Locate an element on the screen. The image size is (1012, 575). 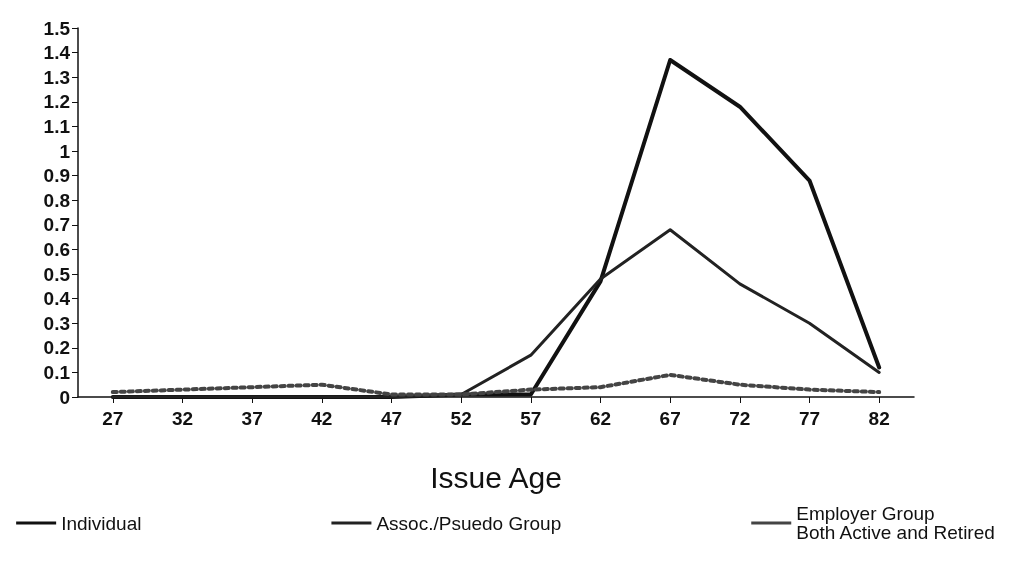
x-tick-label: 27 is located at coordinates (113, 418).